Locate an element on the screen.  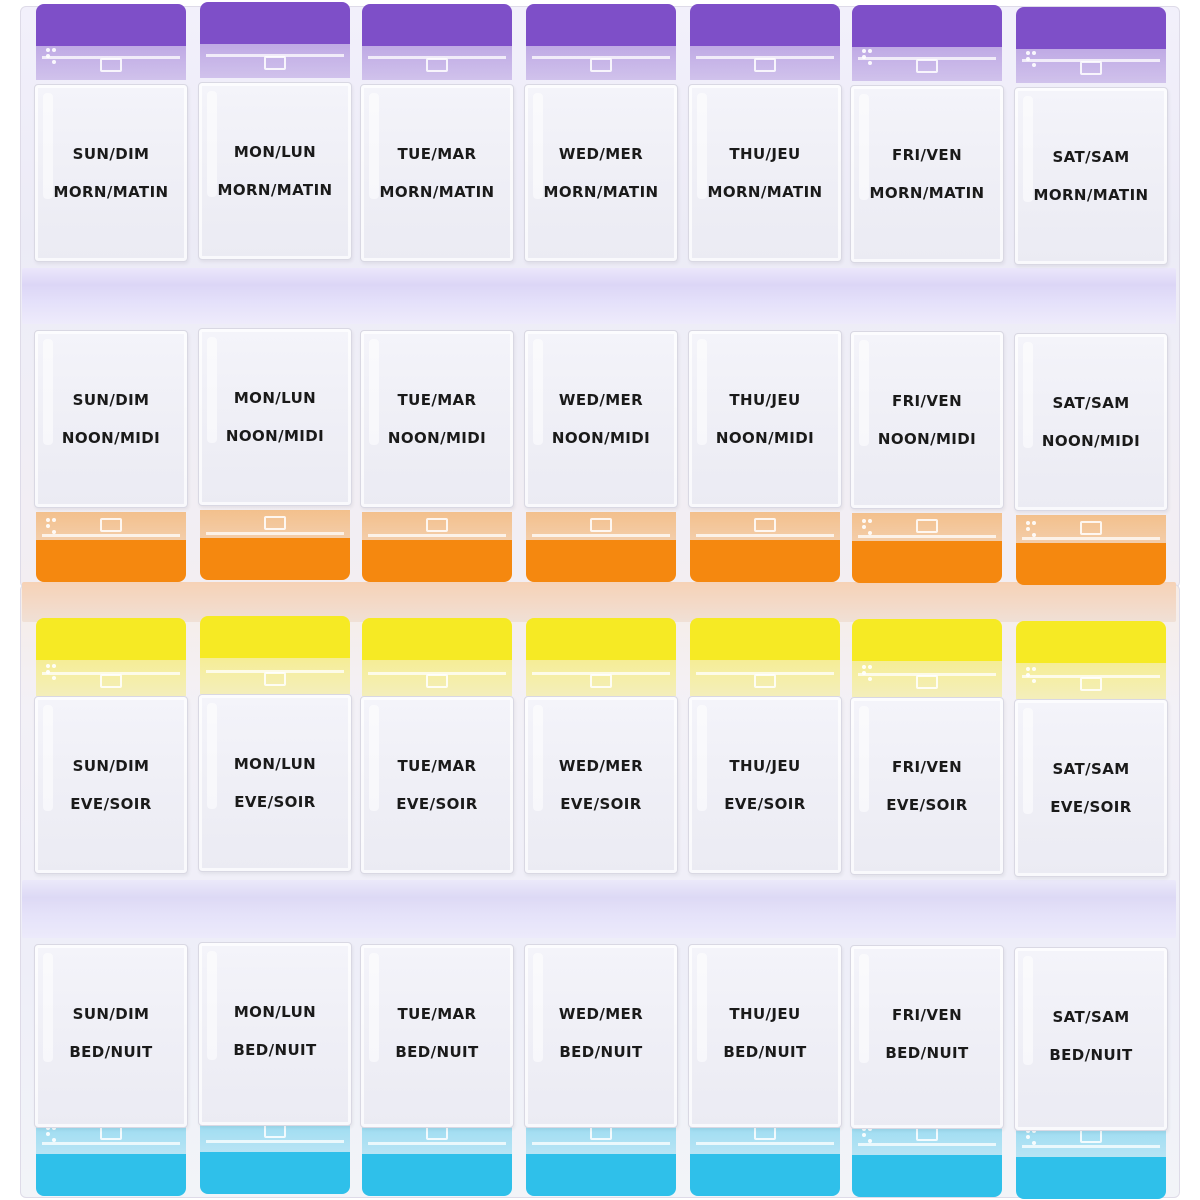
pill-compartment: WED/MER NOON/MIDI is located at coordinates (601, 454).